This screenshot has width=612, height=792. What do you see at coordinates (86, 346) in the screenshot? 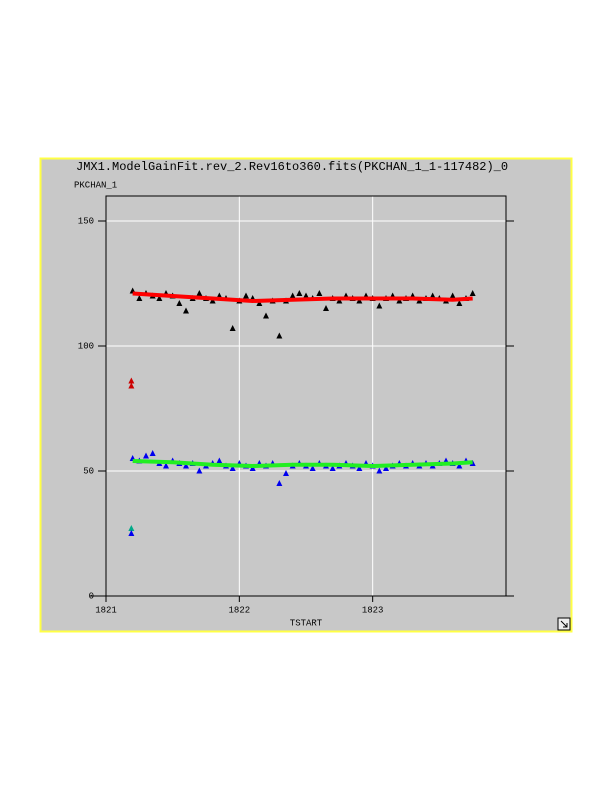
I see `y-tick-label: 100` at bounding box center [86, 346].